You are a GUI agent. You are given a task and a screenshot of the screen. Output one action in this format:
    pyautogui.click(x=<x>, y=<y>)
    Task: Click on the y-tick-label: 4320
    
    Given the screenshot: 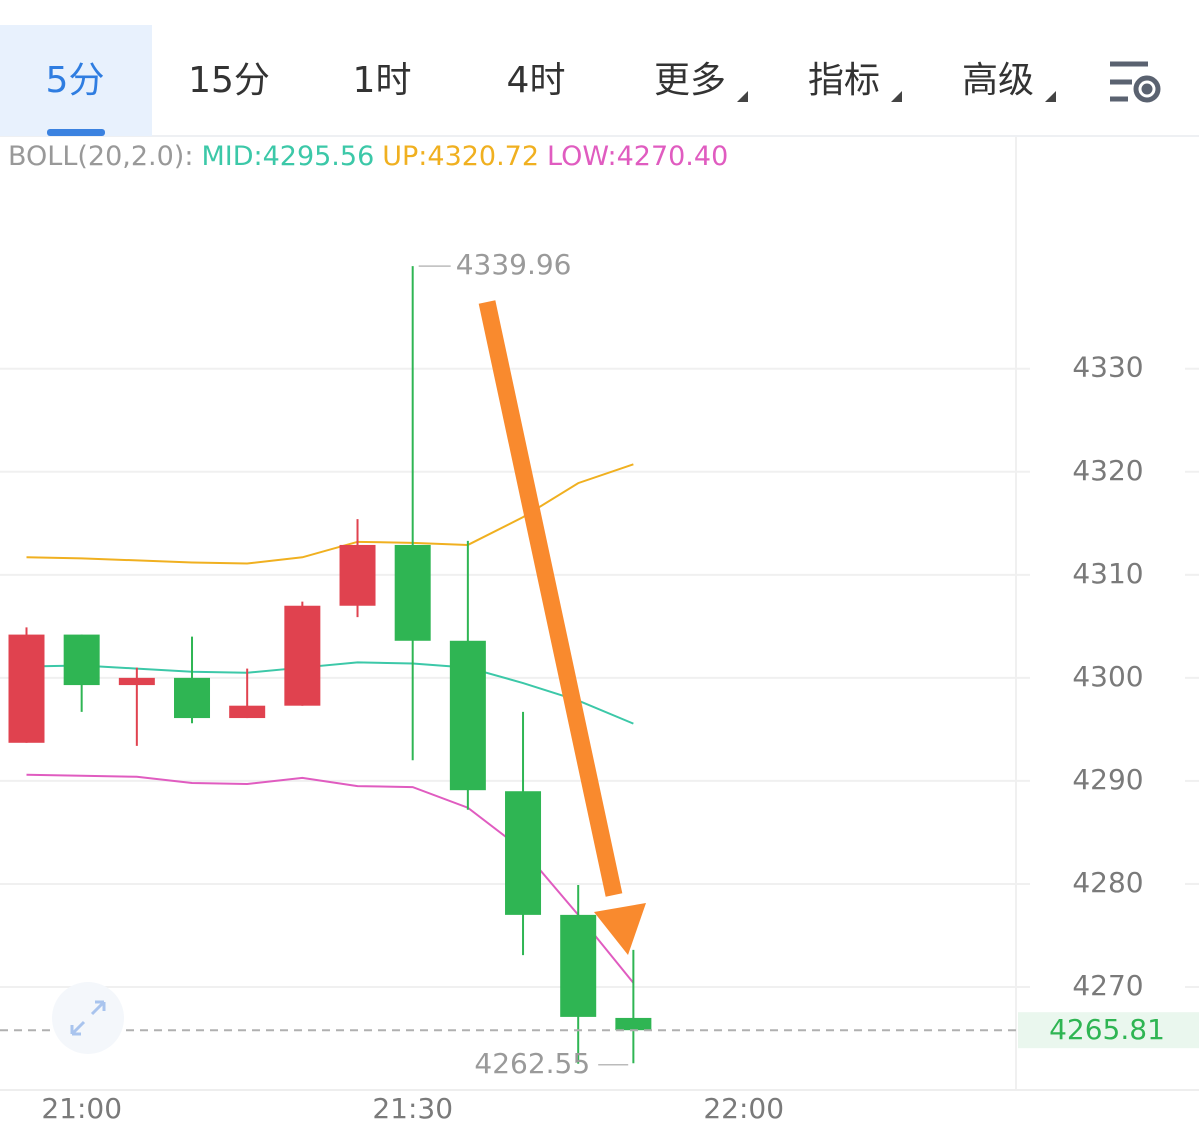 What is the action you would take?
    pyautogui.click(x=1107, y=470)
    